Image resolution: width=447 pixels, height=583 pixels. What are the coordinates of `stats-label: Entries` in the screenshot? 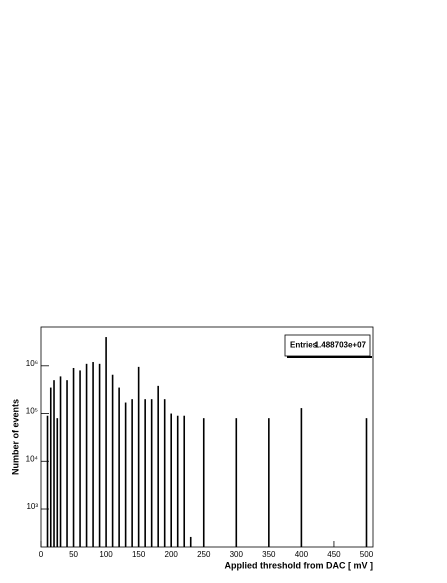 It's located at (304, 345).